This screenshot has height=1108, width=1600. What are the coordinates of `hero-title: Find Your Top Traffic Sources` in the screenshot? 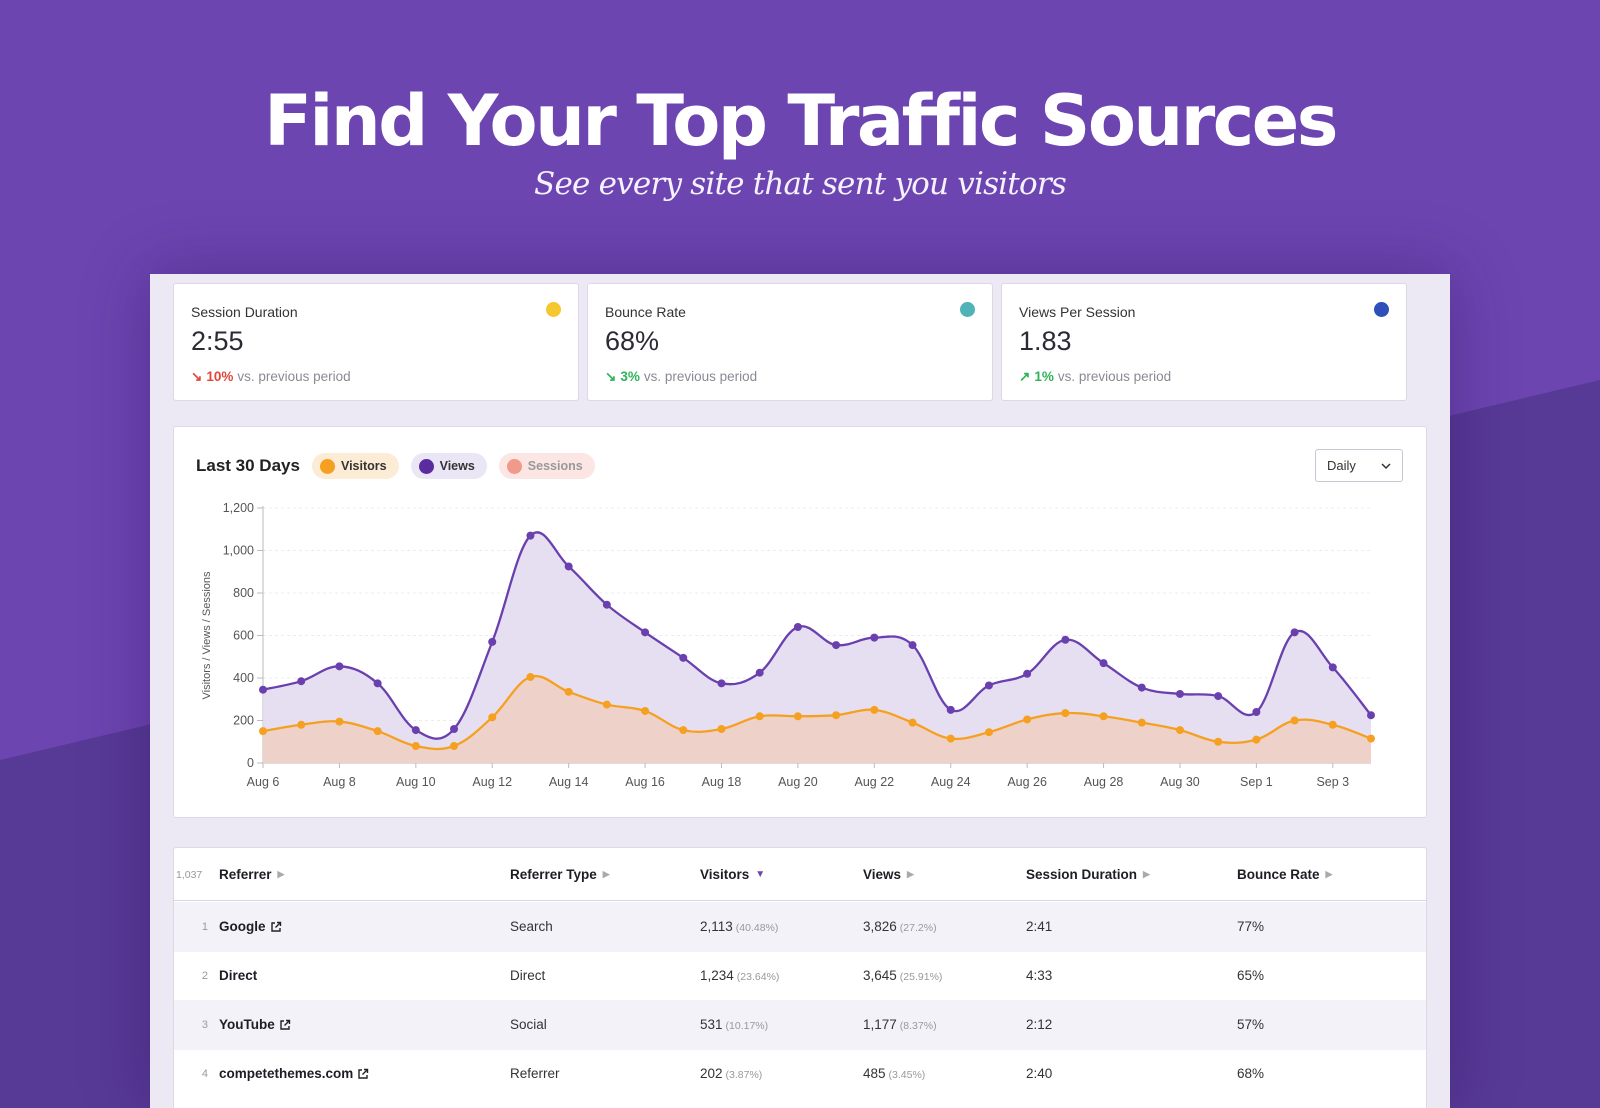 It's located at (801, 121).